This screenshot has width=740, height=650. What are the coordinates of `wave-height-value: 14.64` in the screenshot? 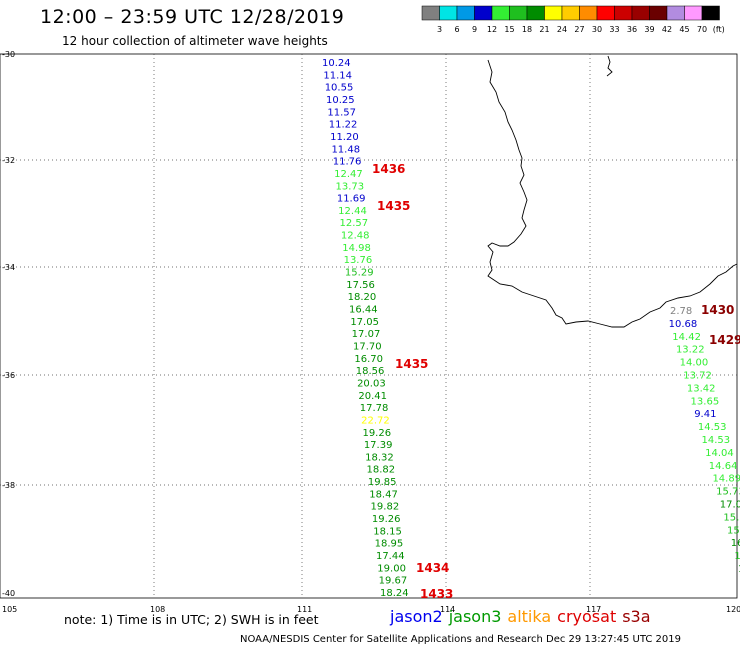 It's located at (723, 466).